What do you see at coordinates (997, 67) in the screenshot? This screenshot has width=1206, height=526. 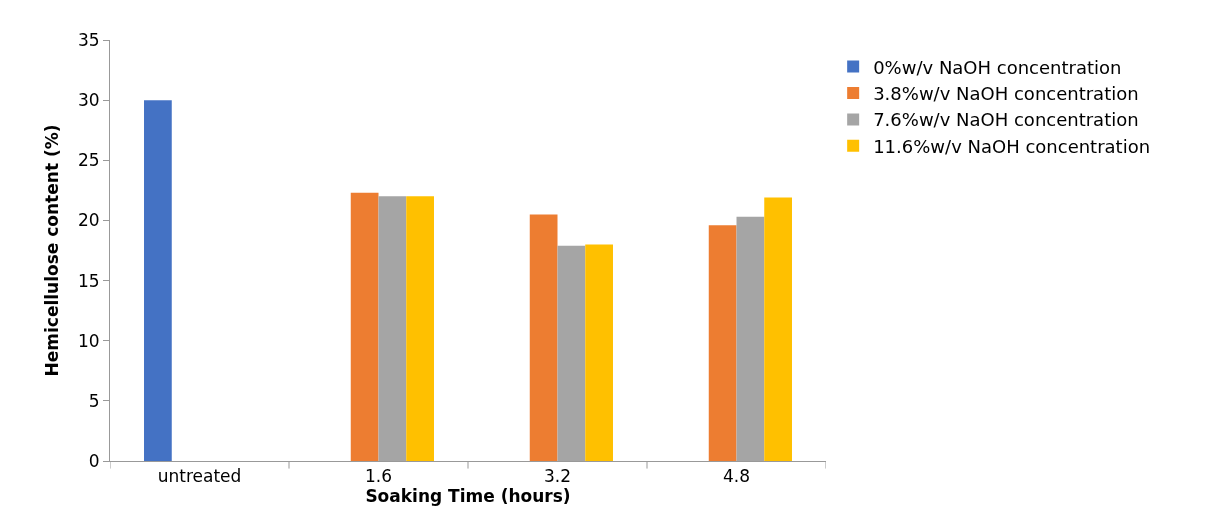 I see `legend-label: 0%w/v NaOH concentration` at bounding box center [997, 67].